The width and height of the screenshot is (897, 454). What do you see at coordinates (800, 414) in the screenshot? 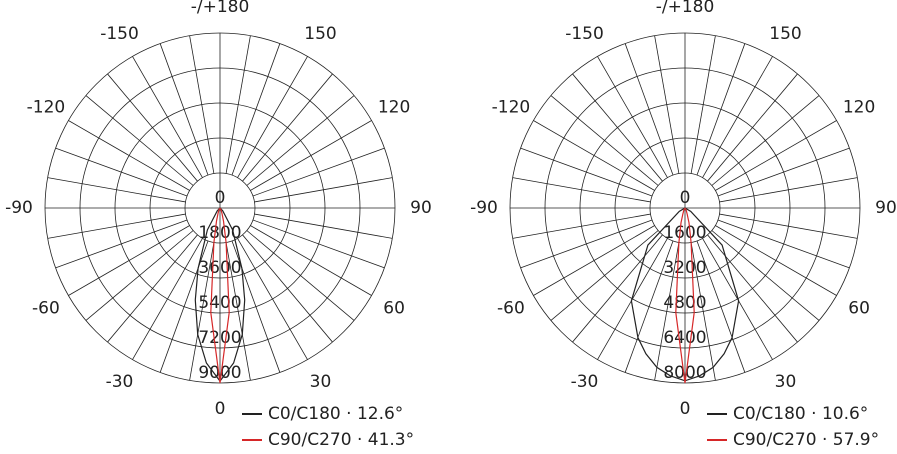
I see `legend-label: C0/C180 · 10.6°` at bounding box center [800, 414].